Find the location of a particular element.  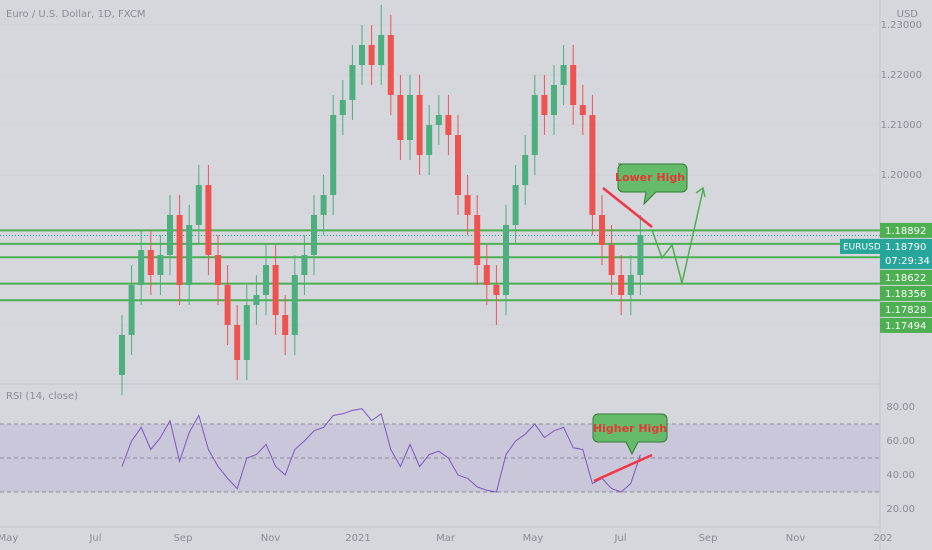

higher-high-callout is located at coordinates (630, 434).